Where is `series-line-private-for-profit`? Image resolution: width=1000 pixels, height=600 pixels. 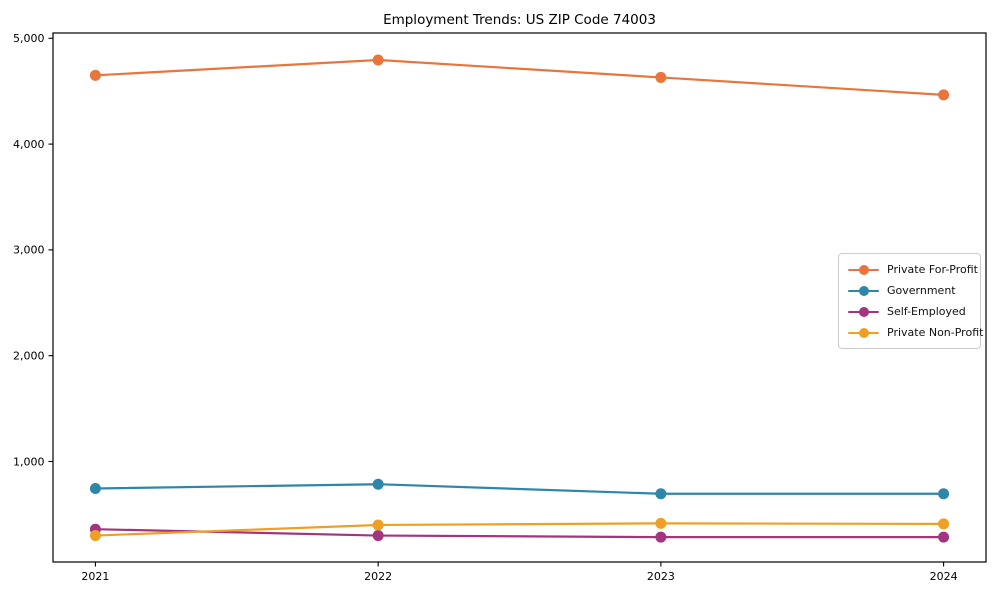 series-line-private-for-profit is located at coordinates (519, 77).